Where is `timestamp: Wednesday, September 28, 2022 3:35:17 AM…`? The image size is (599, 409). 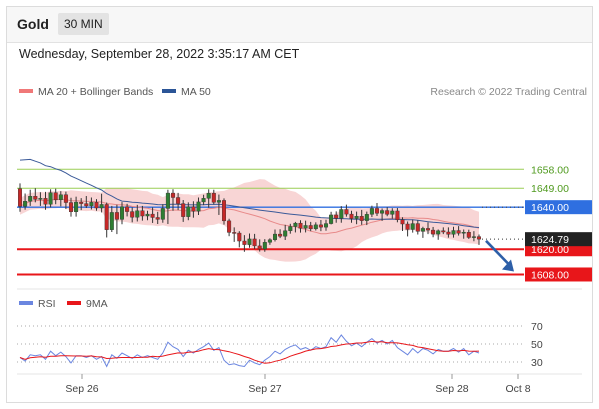 timestamp: Wednesday, September 28, 2022 3:35:17 AM… is located at coordinates (159, 54).